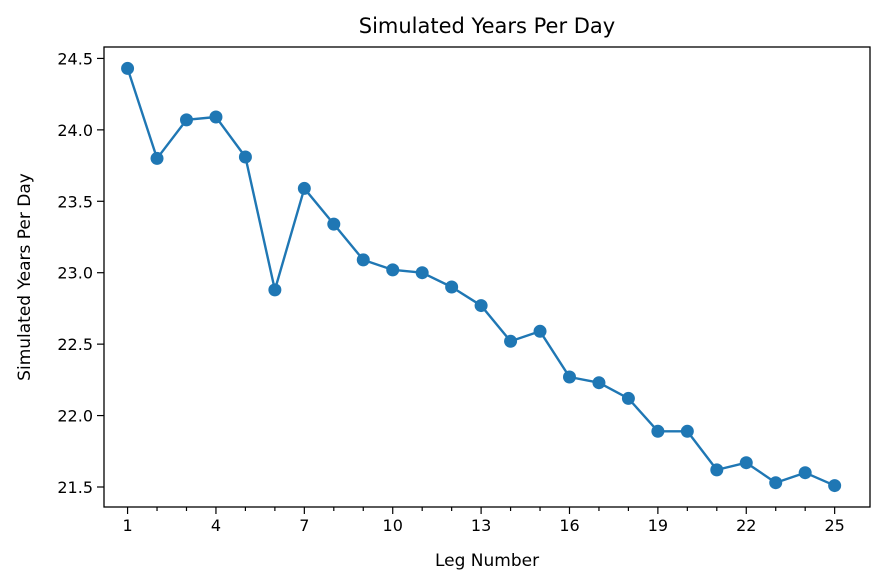 Image resolution: width=885 pixels, height=585 pixels. Describe the element at coordinates (75, 273) in the screenshot. I see `y-tick-label: 23.0` at that location.